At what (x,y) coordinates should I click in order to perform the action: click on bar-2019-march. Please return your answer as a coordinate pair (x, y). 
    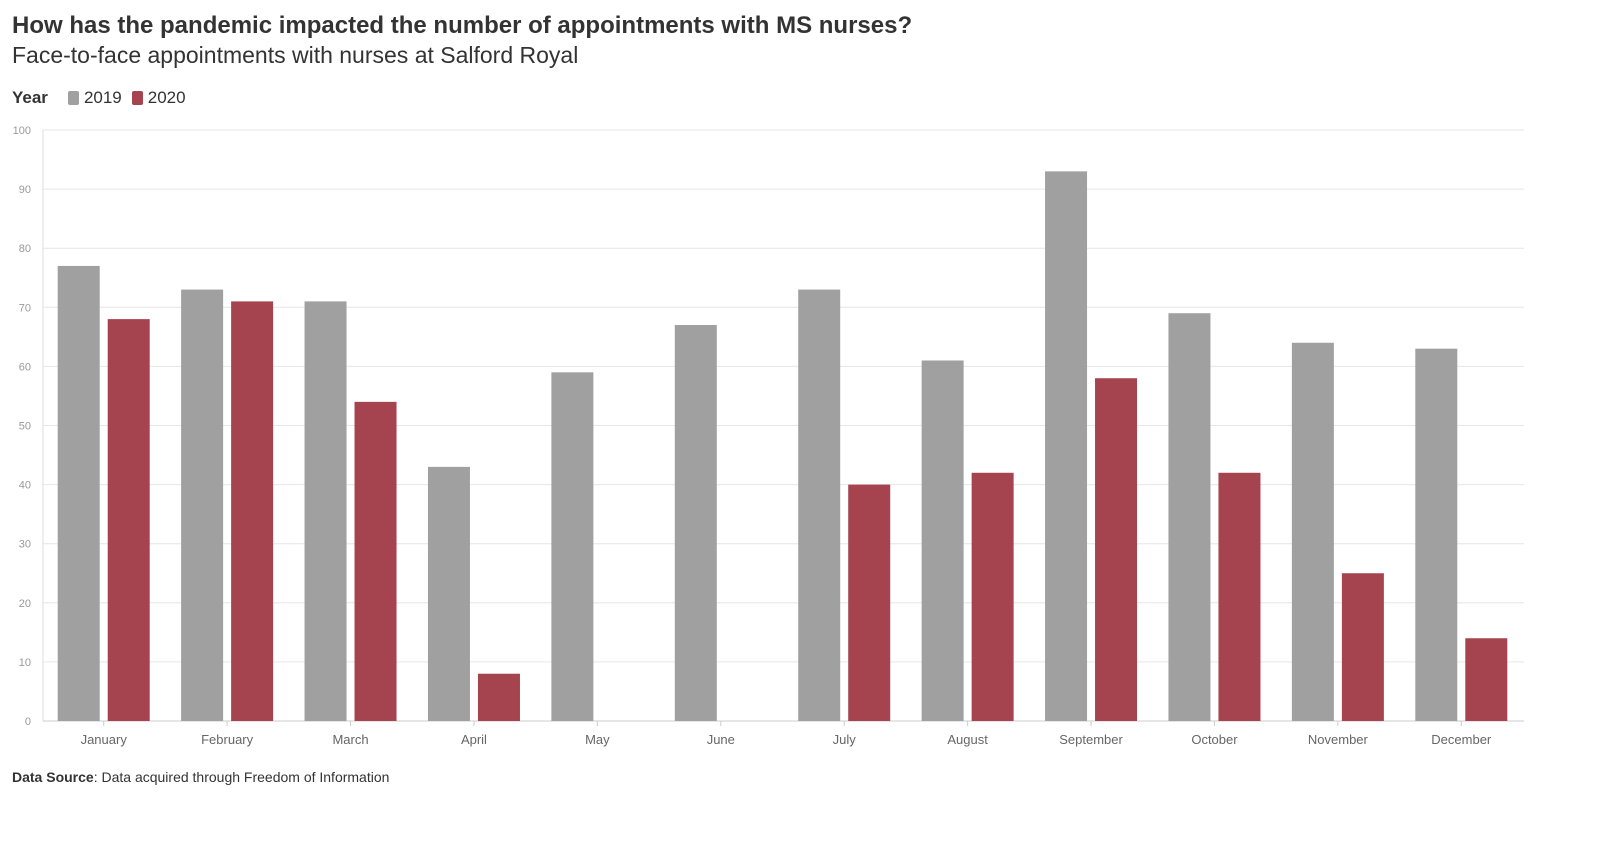
    Looking at the image, I should click on (325, 511).